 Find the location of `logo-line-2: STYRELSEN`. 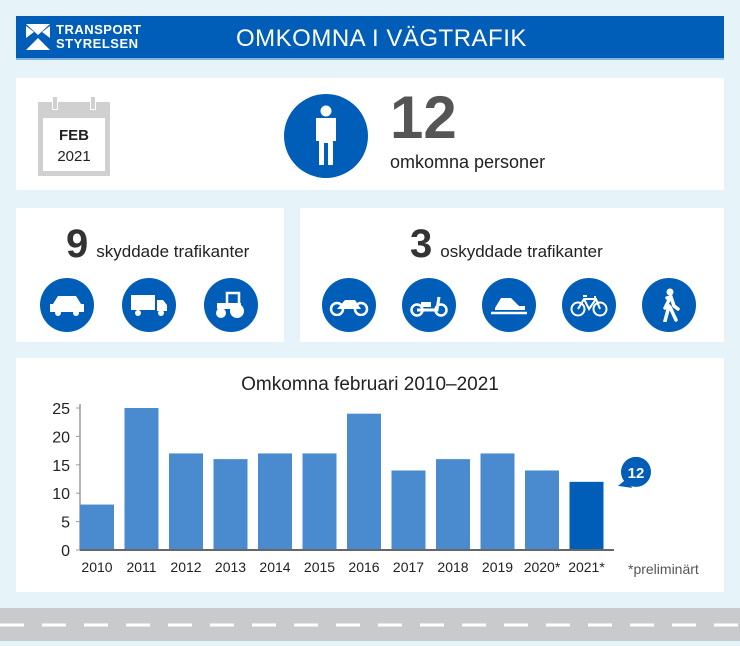

logo-line-2: STYRELSEN is located at coordinates (97, 43).